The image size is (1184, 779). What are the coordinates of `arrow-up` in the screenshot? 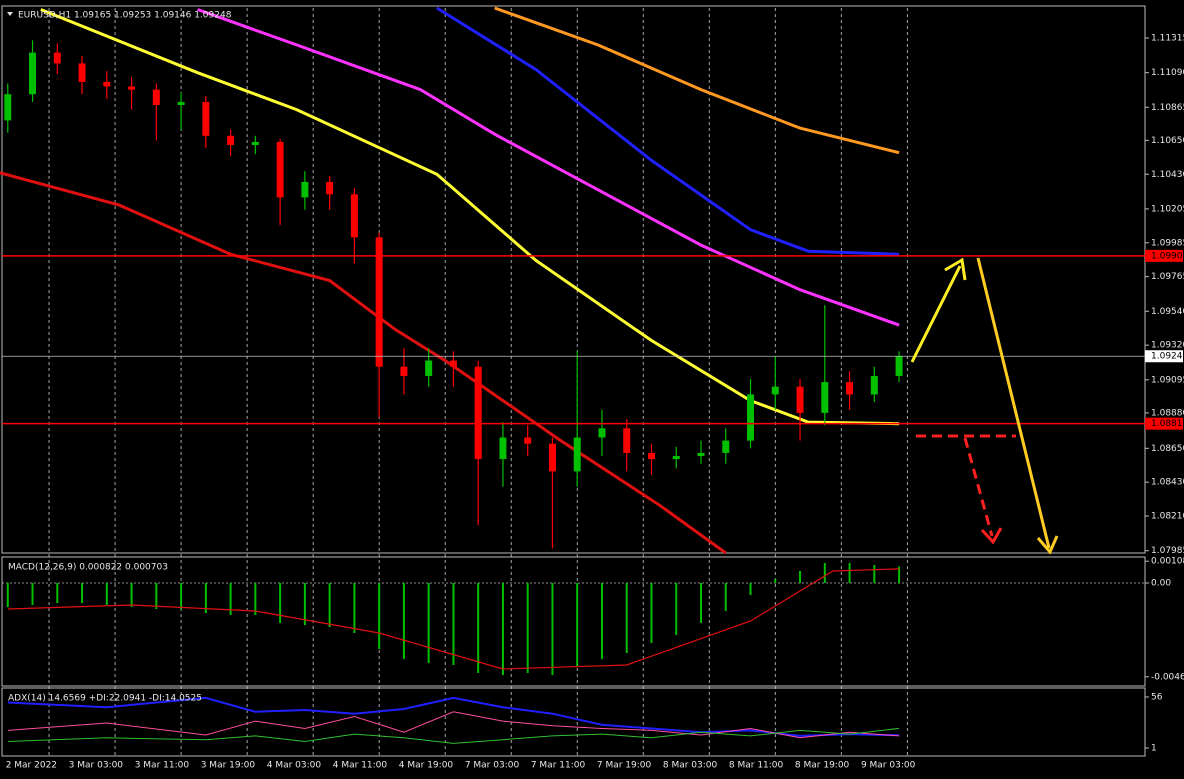 It's located at (936, 314).